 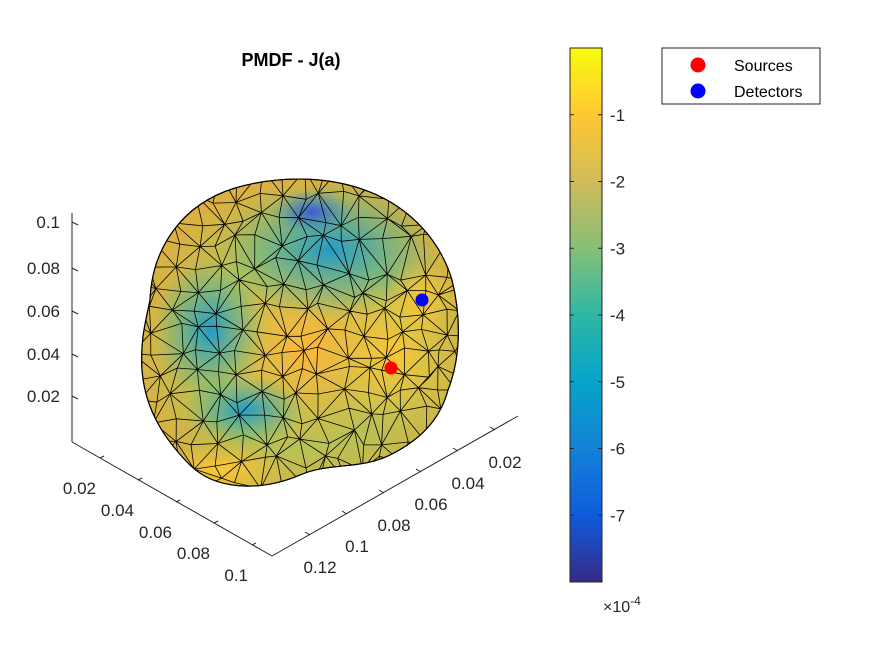 What do you see at coordinates (617, 248) in the screenshot?
I see `colorbar-tick-label: -3` at bounding box center [617, 248].